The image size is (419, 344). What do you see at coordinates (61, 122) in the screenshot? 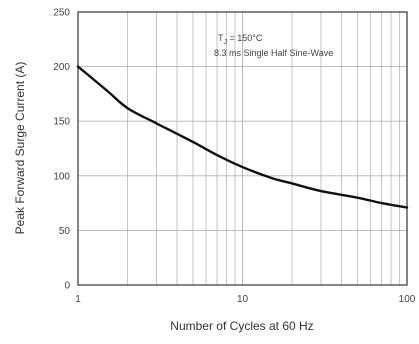
I see `y-tick-label: 150` at bounding box center [61, 122].